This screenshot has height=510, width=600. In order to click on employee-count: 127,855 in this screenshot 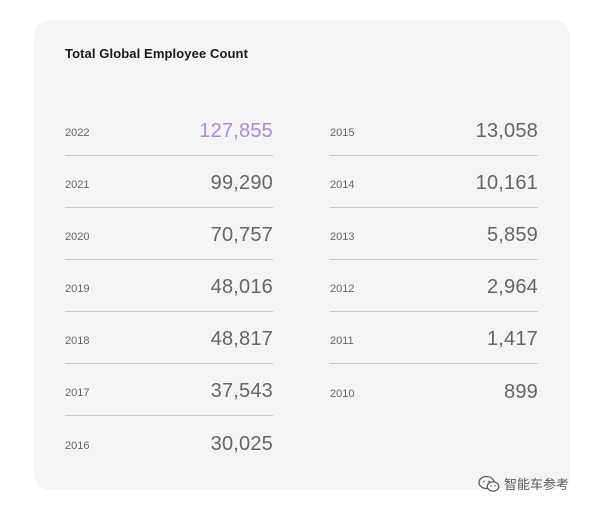, I will do `click(236, 131)`.